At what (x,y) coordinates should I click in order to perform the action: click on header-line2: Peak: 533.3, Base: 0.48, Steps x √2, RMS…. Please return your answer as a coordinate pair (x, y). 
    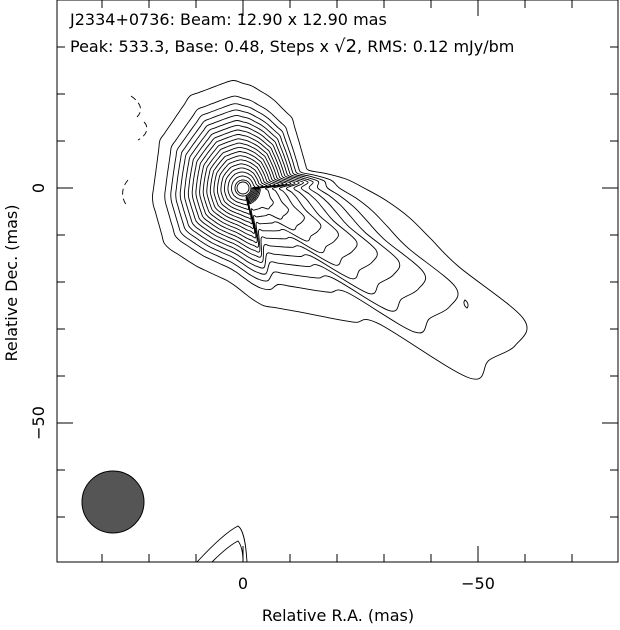
    Looking at the image, I should click on (292, 46).